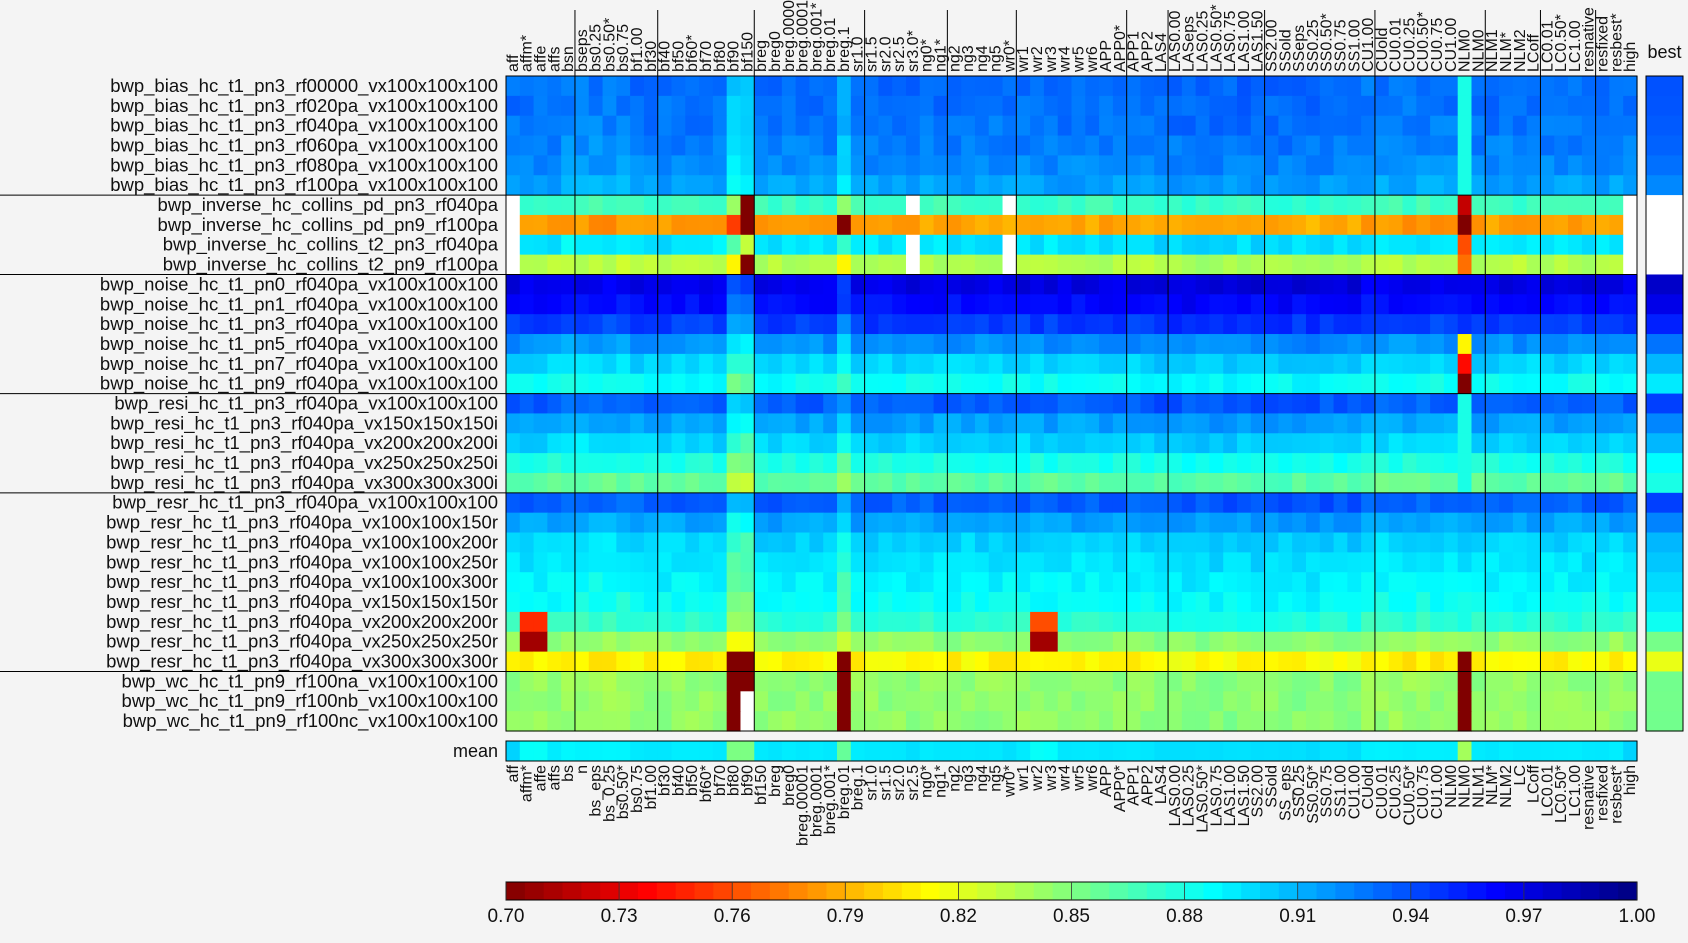  I want to click on mean-cell, so click(1520, 751).